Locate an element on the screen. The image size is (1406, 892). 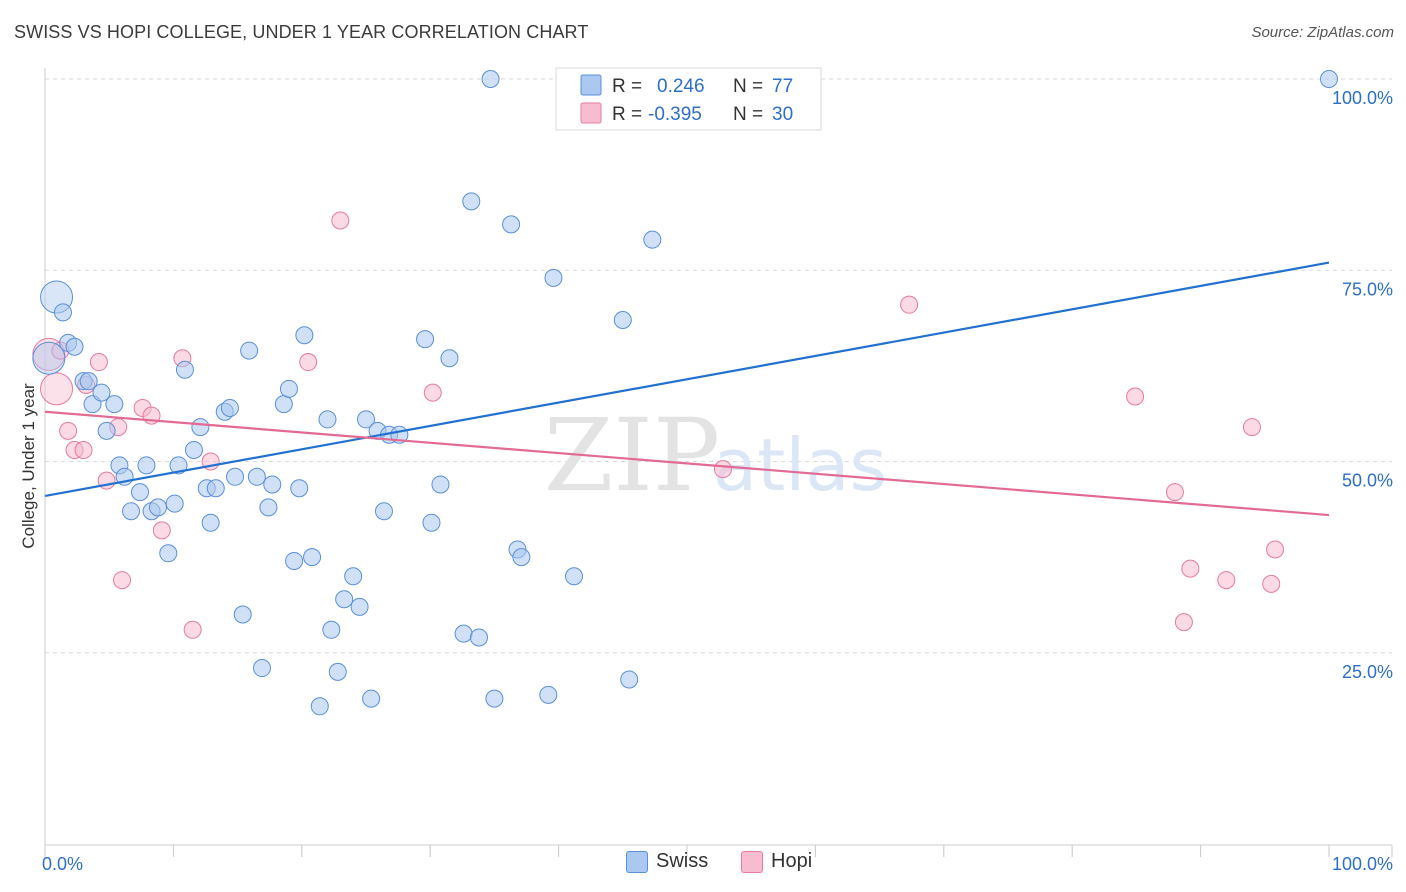
legend-bottom: Swiss Hopi is located at coordinates (703, 864).